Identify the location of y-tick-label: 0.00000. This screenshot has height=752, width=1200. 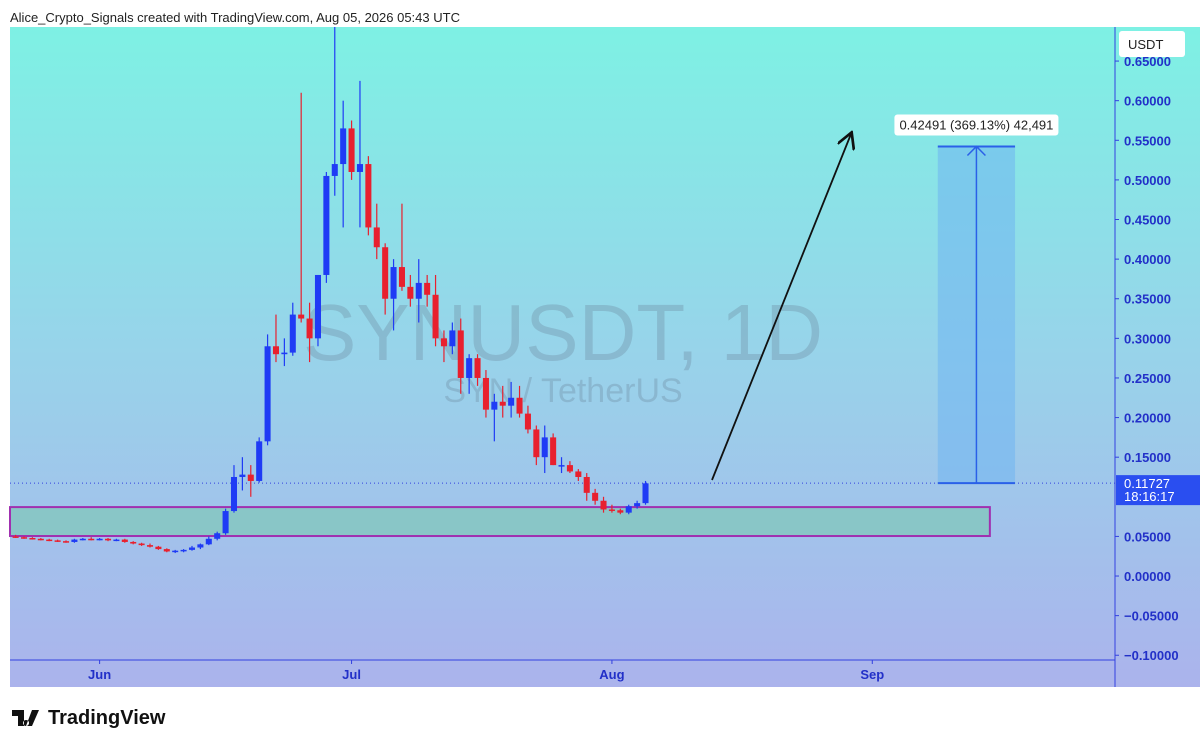
(1147, 576).